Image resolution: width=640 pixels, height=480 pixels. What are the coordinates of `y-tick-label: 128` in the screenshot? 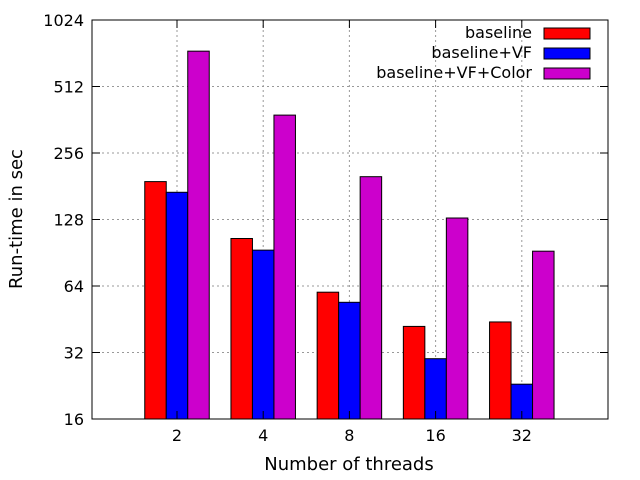 It's located at (68, 220).